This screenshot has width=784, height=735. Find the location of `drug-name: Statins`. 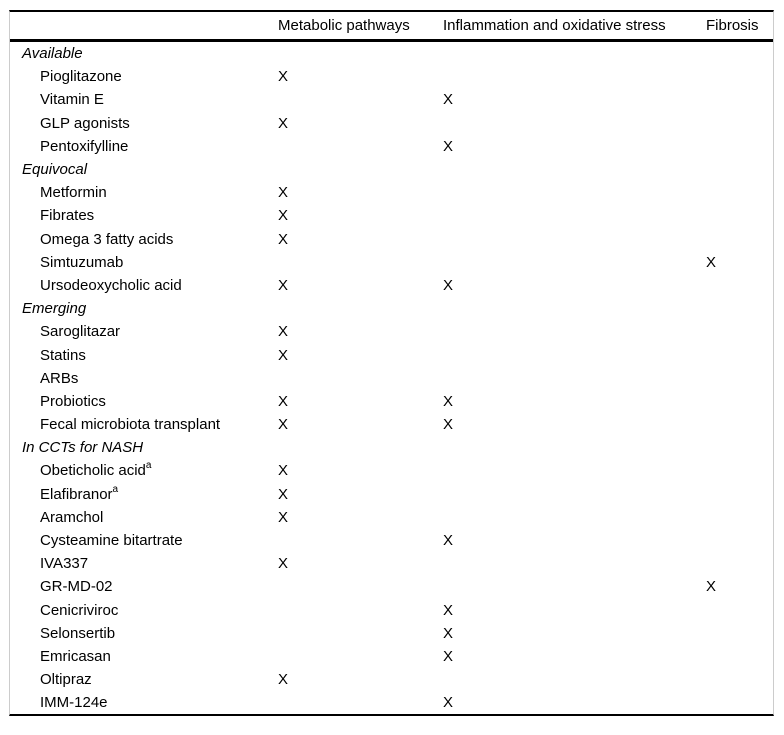

drug-name: Statins is located at coordinates (63, 355).